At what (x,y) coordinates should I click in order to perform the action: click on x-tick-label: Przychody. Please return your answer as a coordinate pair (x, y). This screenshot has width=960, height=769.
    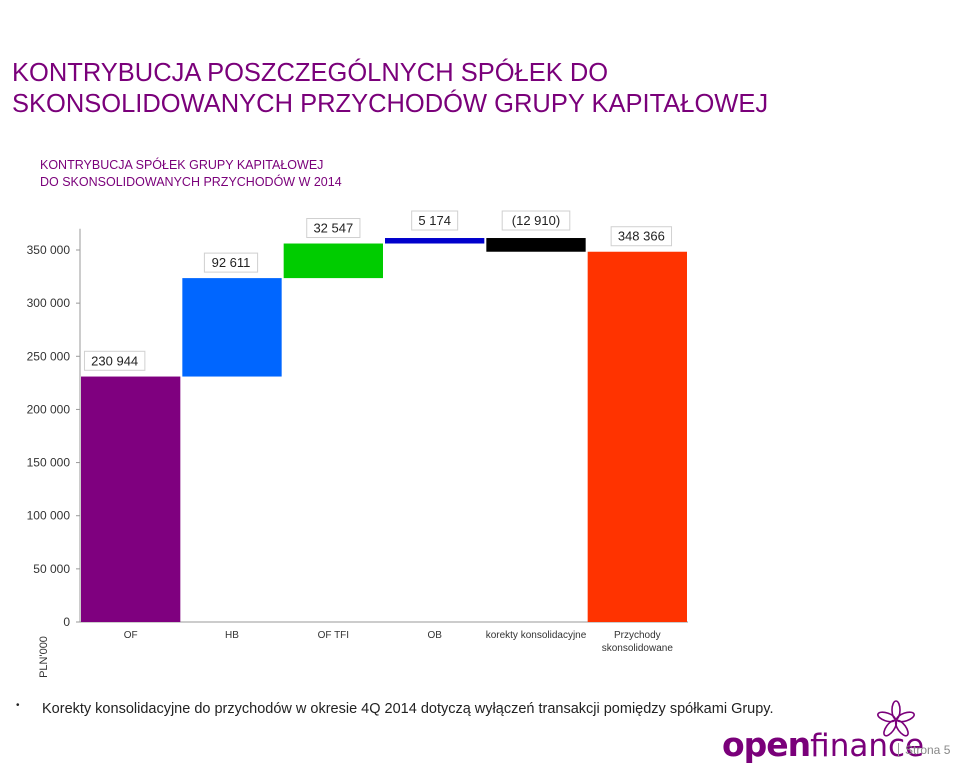
    Looking at the image, I should click on (637, 635).